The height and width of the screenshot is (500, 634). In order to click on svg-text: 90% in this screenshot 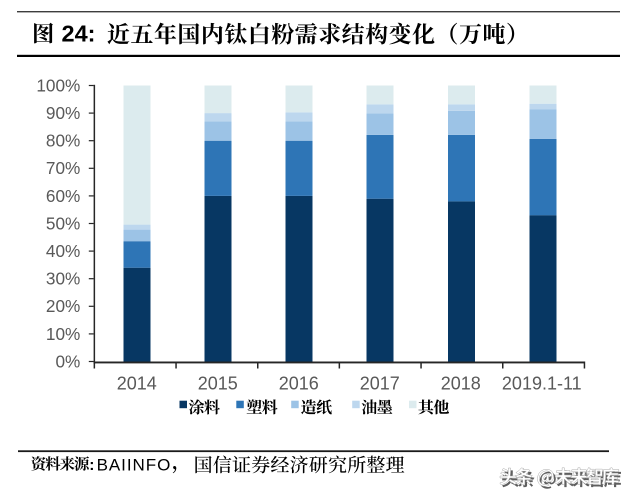, I will do `click(63, 113)`.